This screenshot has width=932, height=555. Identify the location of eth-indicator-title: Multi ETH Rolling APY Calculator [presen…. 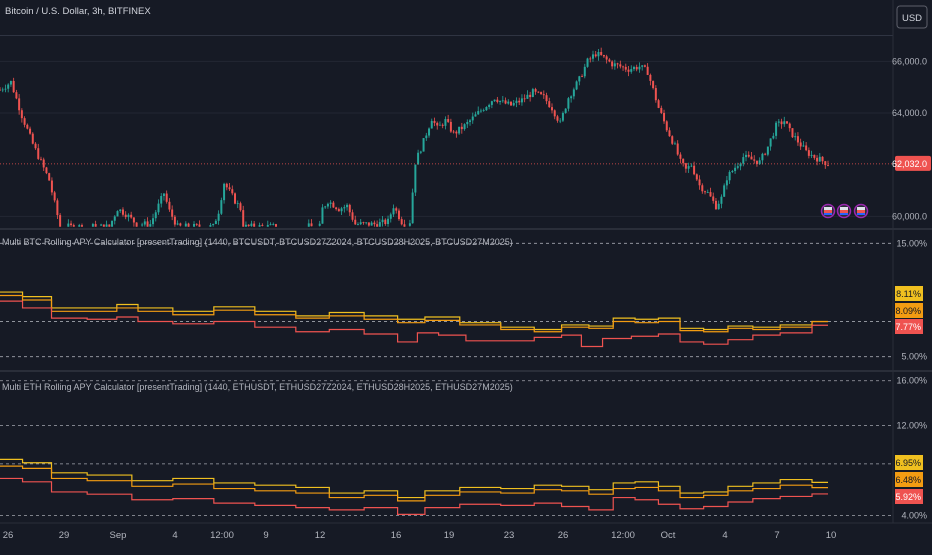
(257, 387).